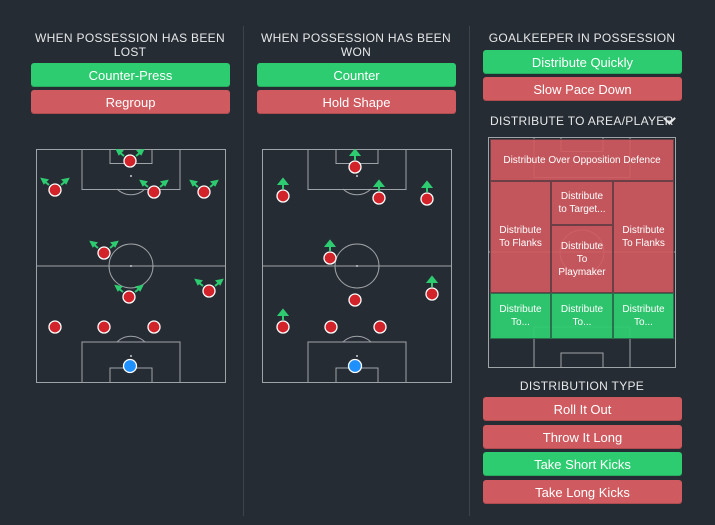 The width and height of the screenshot is (715, 525). I want to click on goalkeeper-heading: GOALKEEPER IN POSSESSION, so click(582, 38).